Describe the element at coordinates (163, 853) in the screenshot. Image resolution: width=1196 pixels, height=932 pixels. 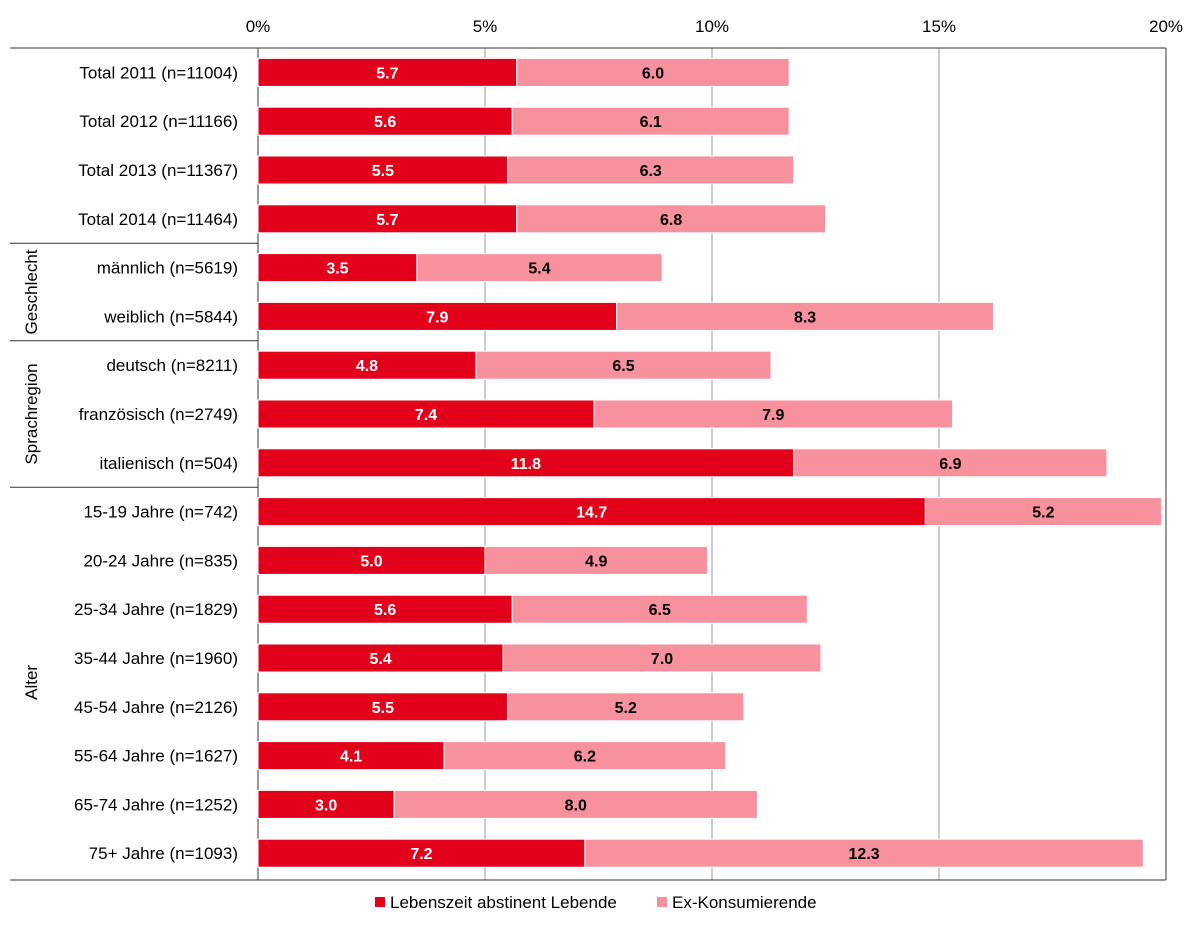
I see `category-label: 75+ Jahre (n=1093)` at that location.